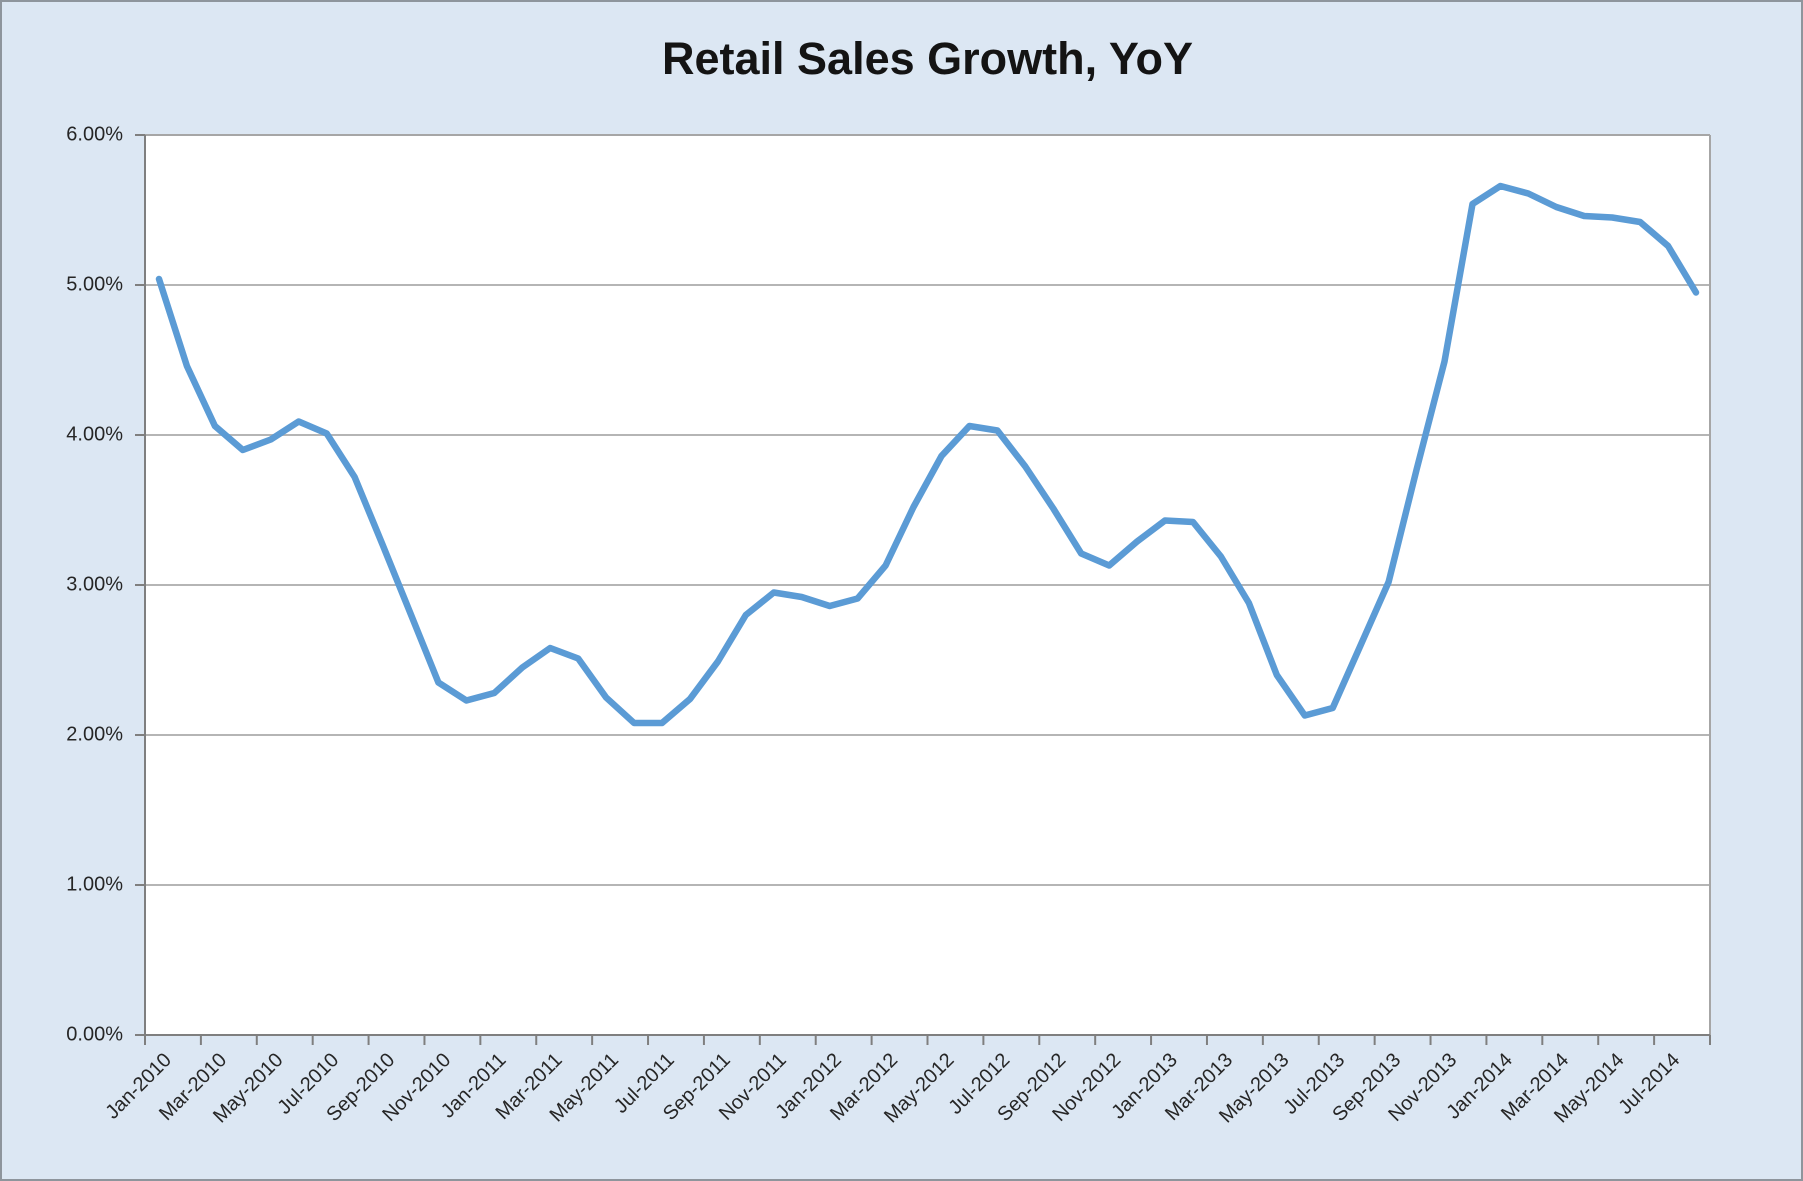 The image size is (1803, 1181). Describe the element at coordinates (927, 1039) in the screenshot. I see `x-axis` at that location.